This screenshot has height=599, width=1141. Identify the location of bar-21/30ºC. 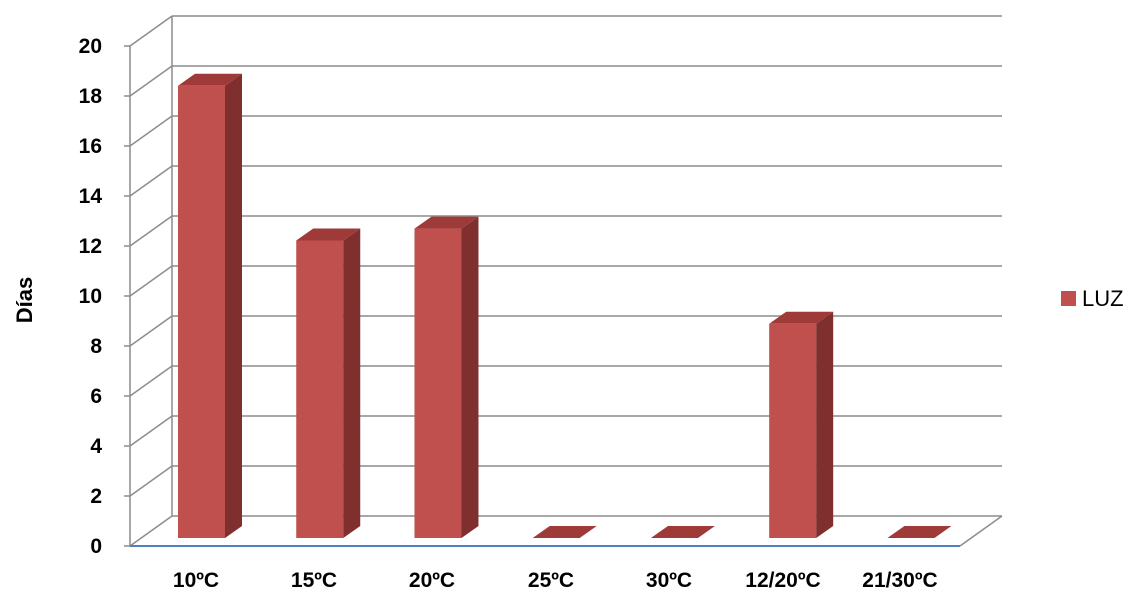
(919, 532).